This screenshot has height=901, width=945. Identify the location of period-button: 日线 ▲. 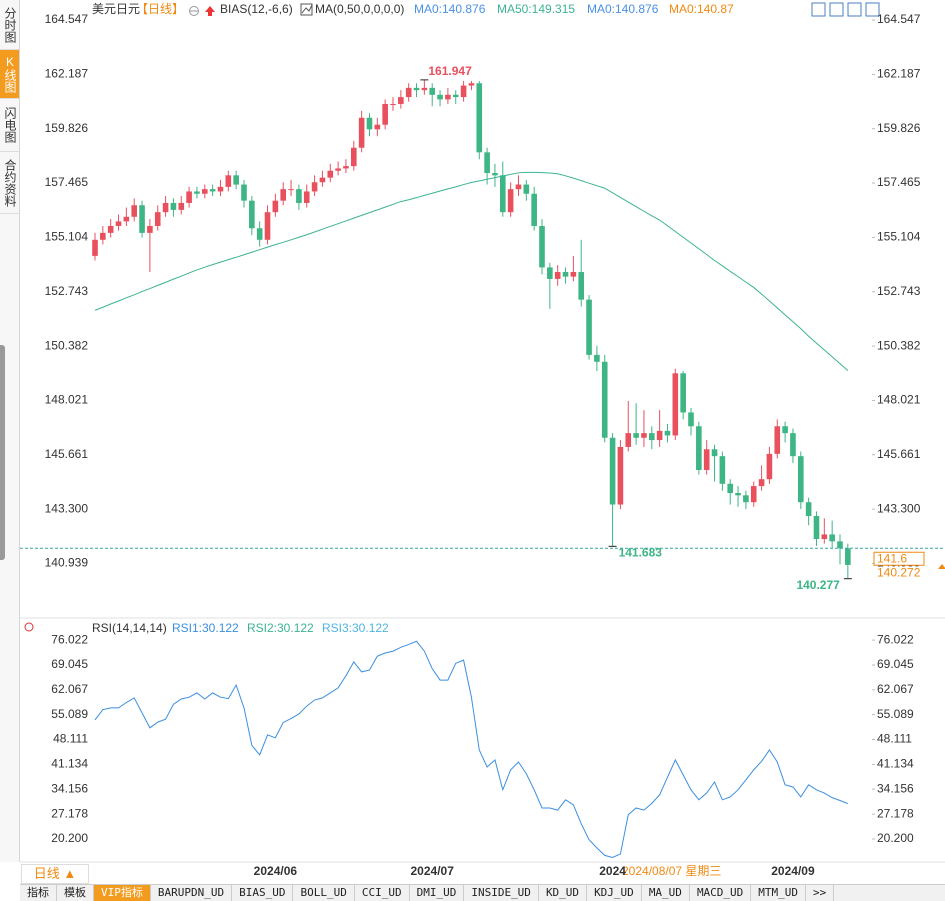
(55, 874).